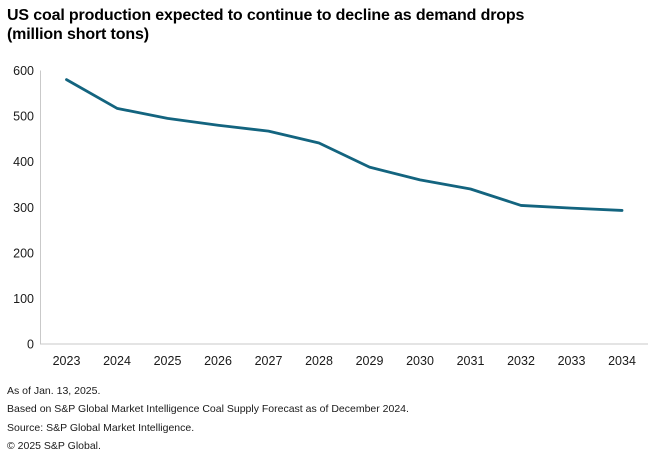  I want to click on x-axis-label: 2034, so click(622, 361).